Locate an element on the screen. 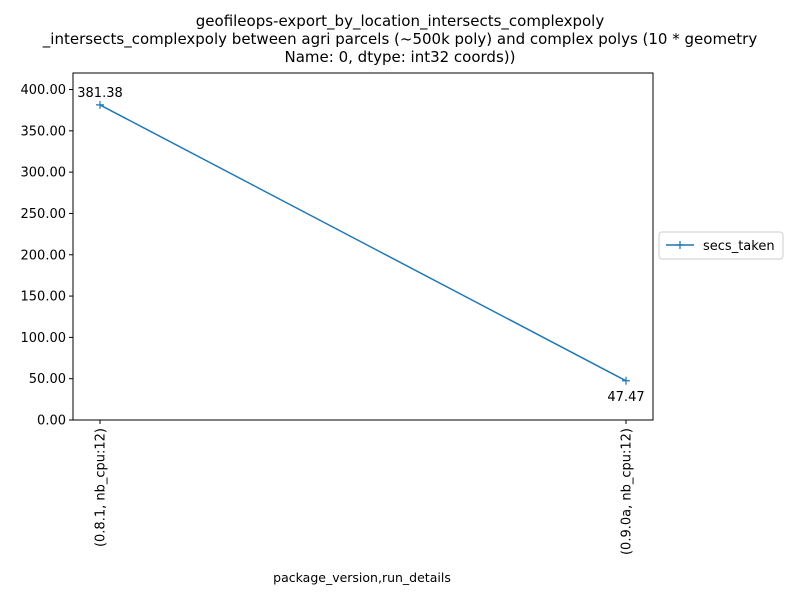  legend-marker-icon is located at coordinates (680, 245).